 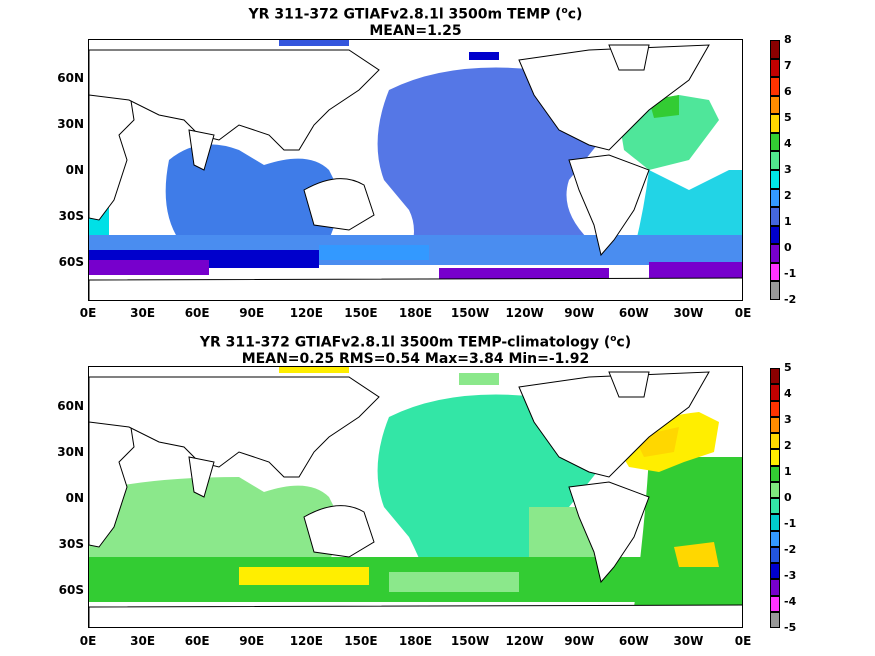 I want to click on panel1-title-sup: o, so click(x=564, y=11).